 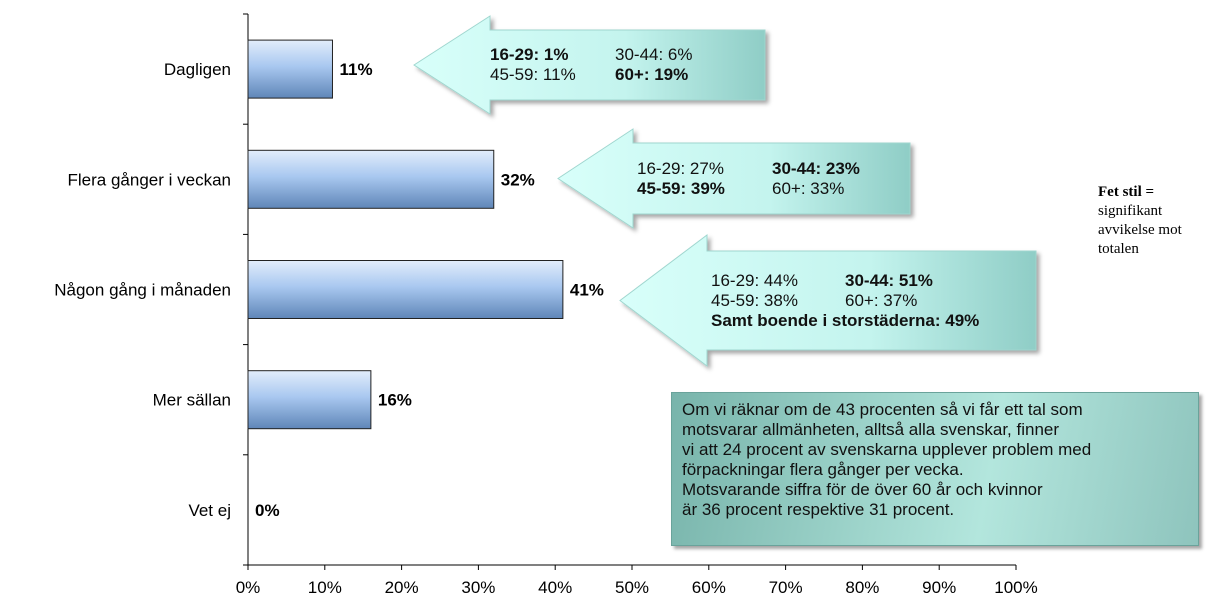 What do you see at coordinates (889, 280) in the screenshot?
I see `callout-segment: 30-44: 51%` at bounding box center [889, 280].